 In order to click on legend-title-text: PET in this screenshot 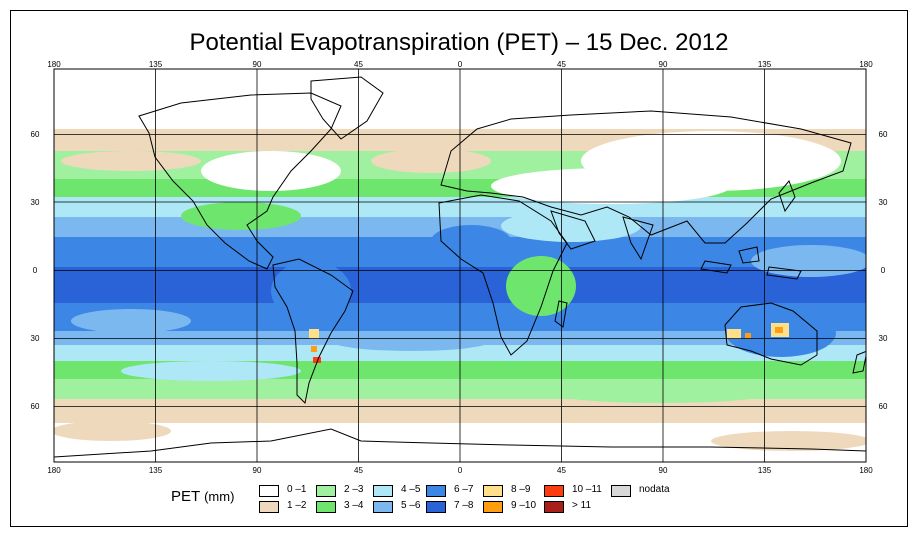, I will do `click(185, 496)`.